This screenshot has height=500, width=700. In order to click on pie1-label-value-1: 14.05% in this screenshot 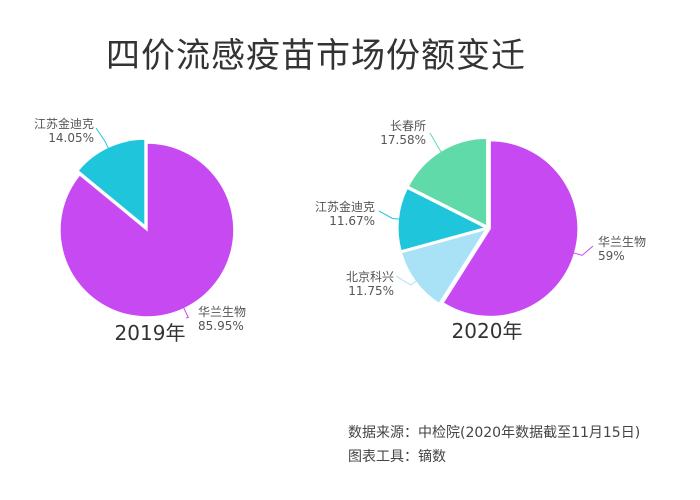, I will do `click(71, 138)`.